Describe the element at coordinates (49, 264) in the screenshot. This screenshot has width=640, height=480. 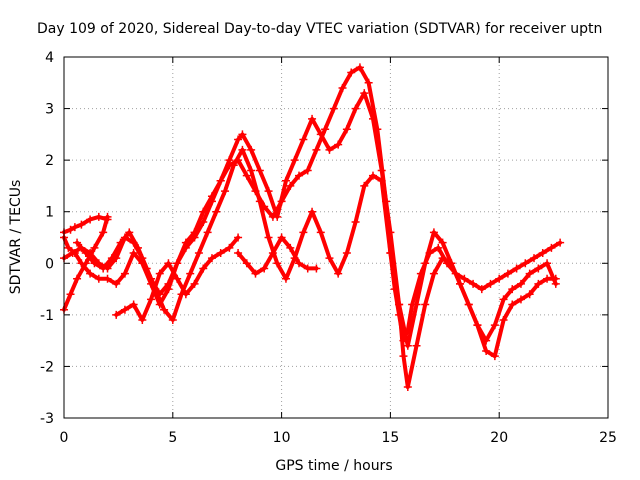
I see `y-tick-label: 0` at that location.